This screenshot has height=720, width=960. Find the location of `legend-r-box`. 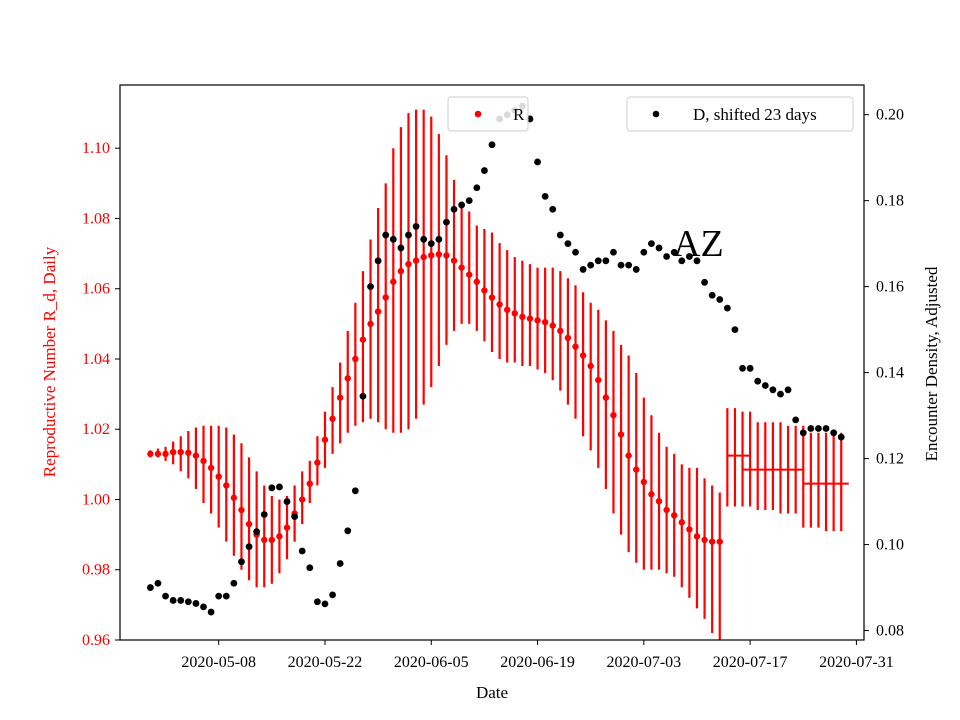

legend-r-box is located at coordinates (488, 114).